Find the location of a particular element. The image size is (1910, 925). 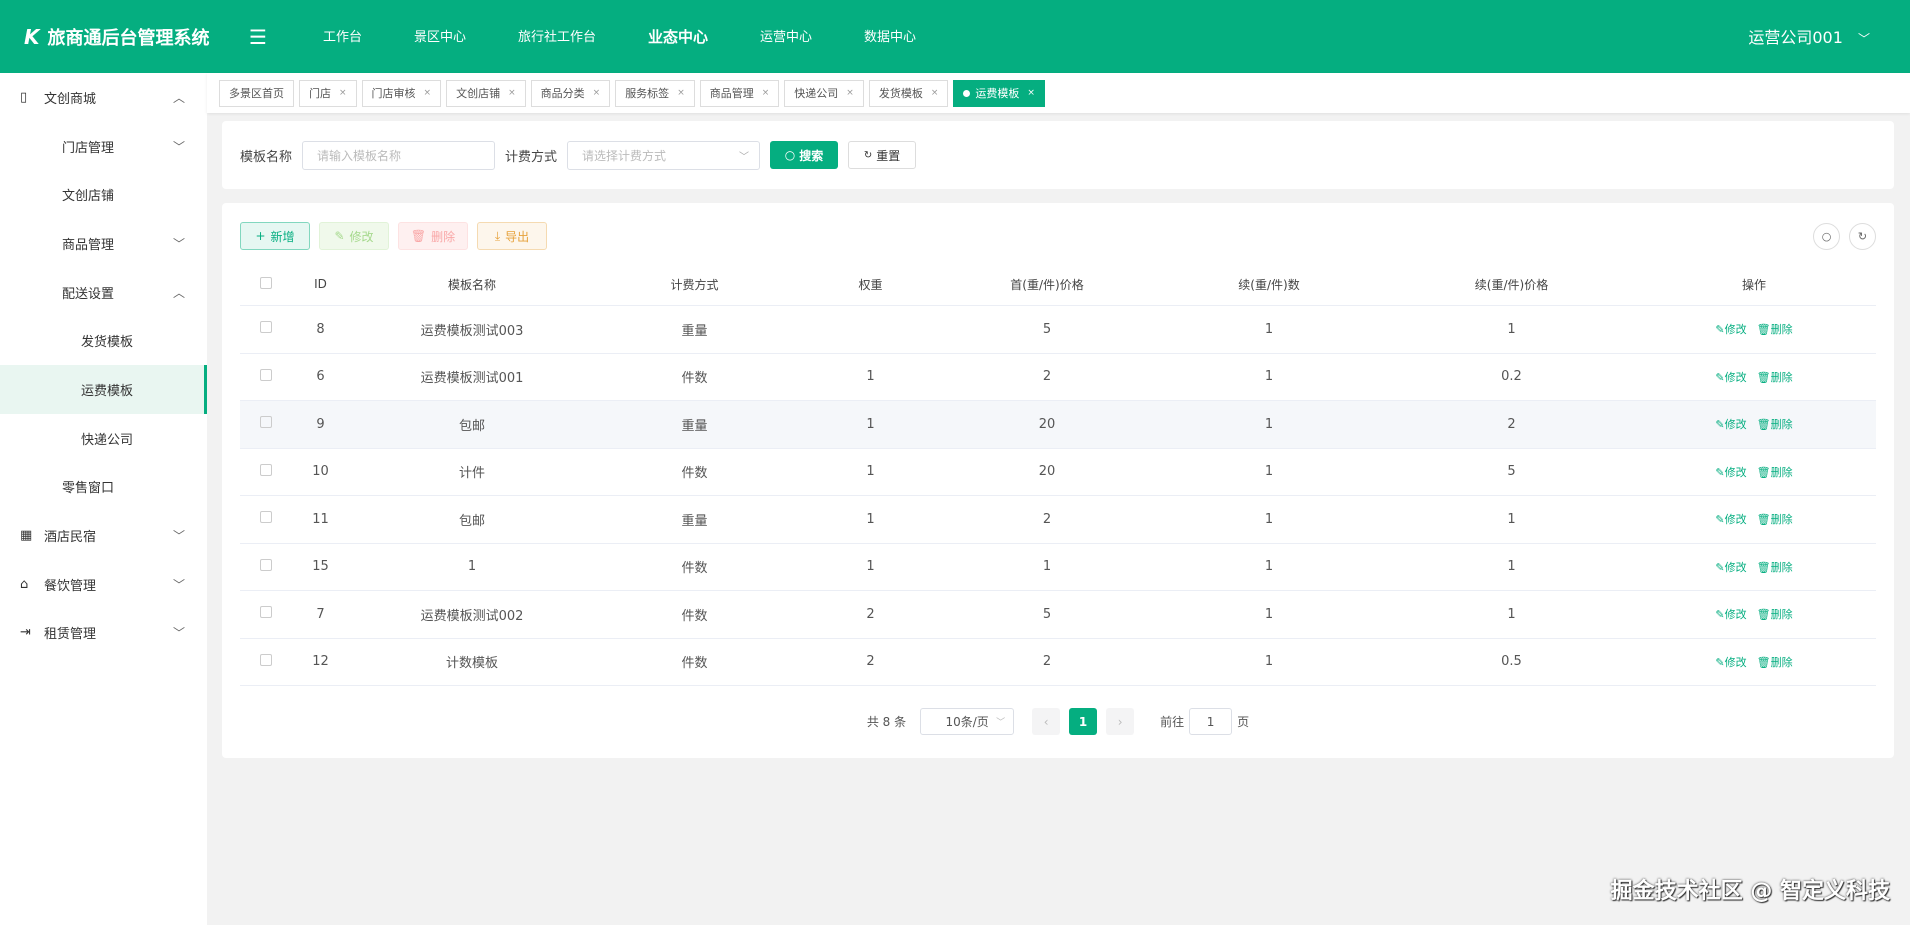

tab: 商品分类 × is located at coordinates (570, 93).